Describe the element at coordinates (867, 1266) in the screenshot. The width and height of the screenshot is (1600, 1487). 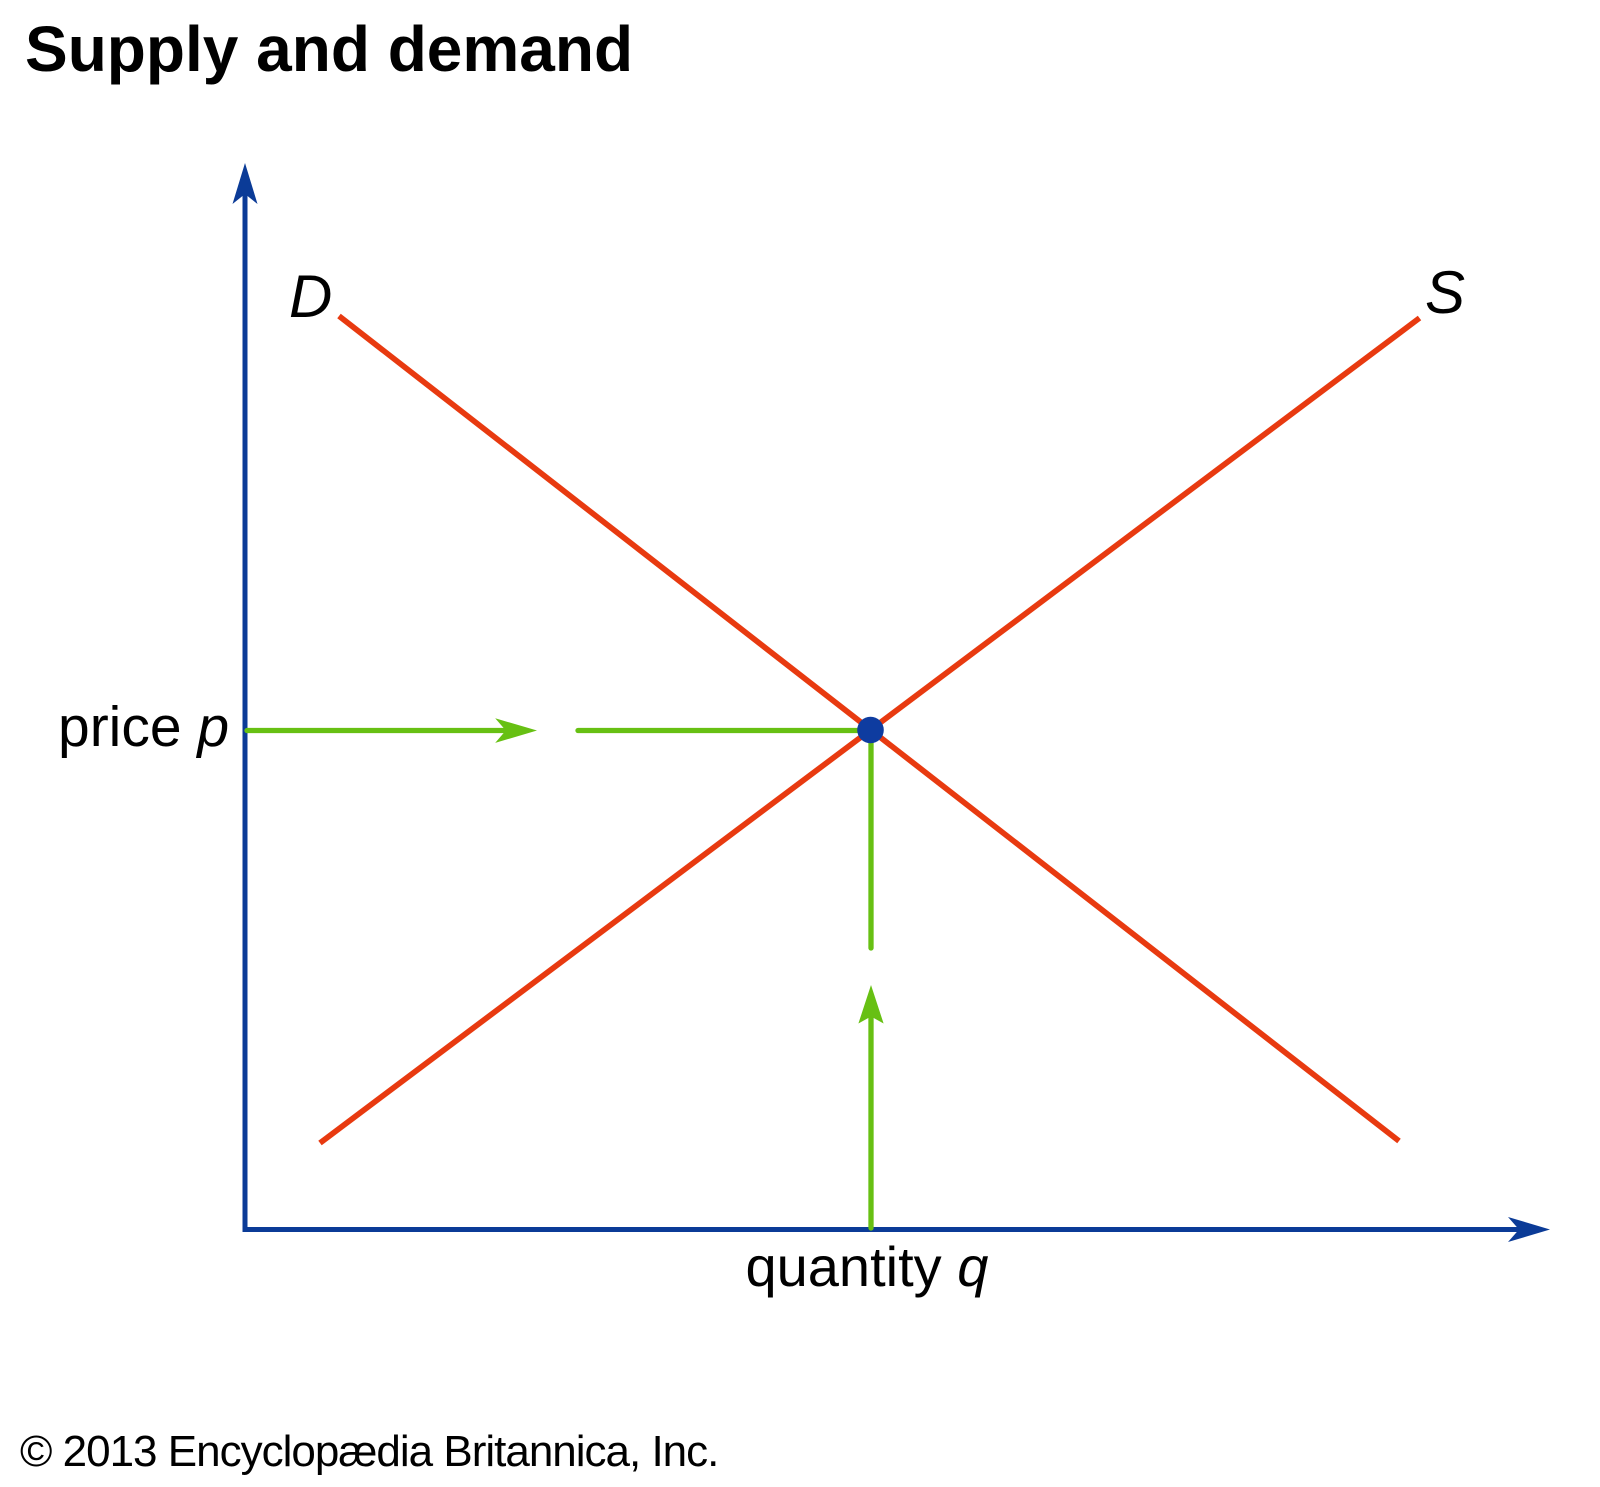
I see `svg-text: quantity q` at that location.